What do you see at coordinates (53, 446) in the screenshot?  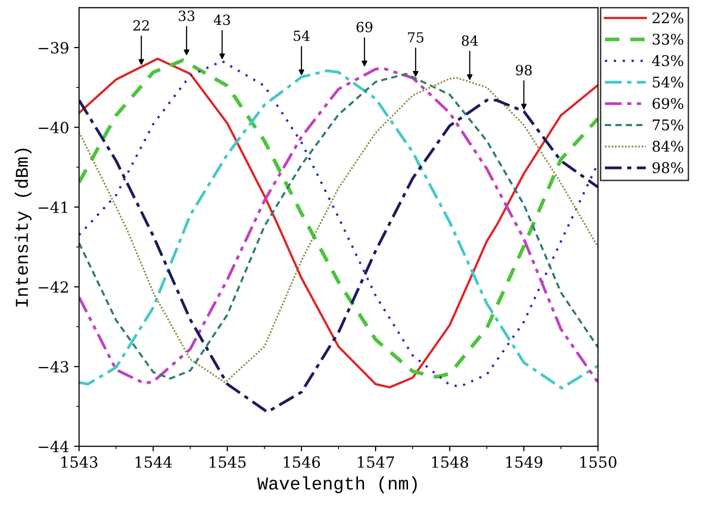 I see `y-tick-label: −44` at bounding box center [53, 446].